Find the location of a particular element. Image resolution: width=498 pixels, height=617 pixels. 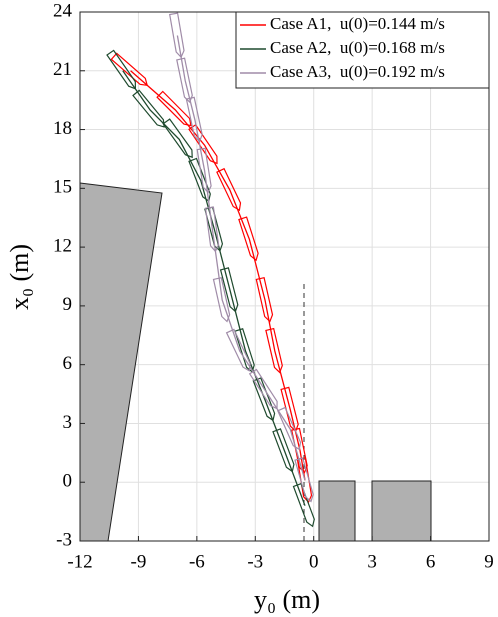

legend-label: Case A2, u(0)=0.168 m/s is located at coordinates (357, 47).